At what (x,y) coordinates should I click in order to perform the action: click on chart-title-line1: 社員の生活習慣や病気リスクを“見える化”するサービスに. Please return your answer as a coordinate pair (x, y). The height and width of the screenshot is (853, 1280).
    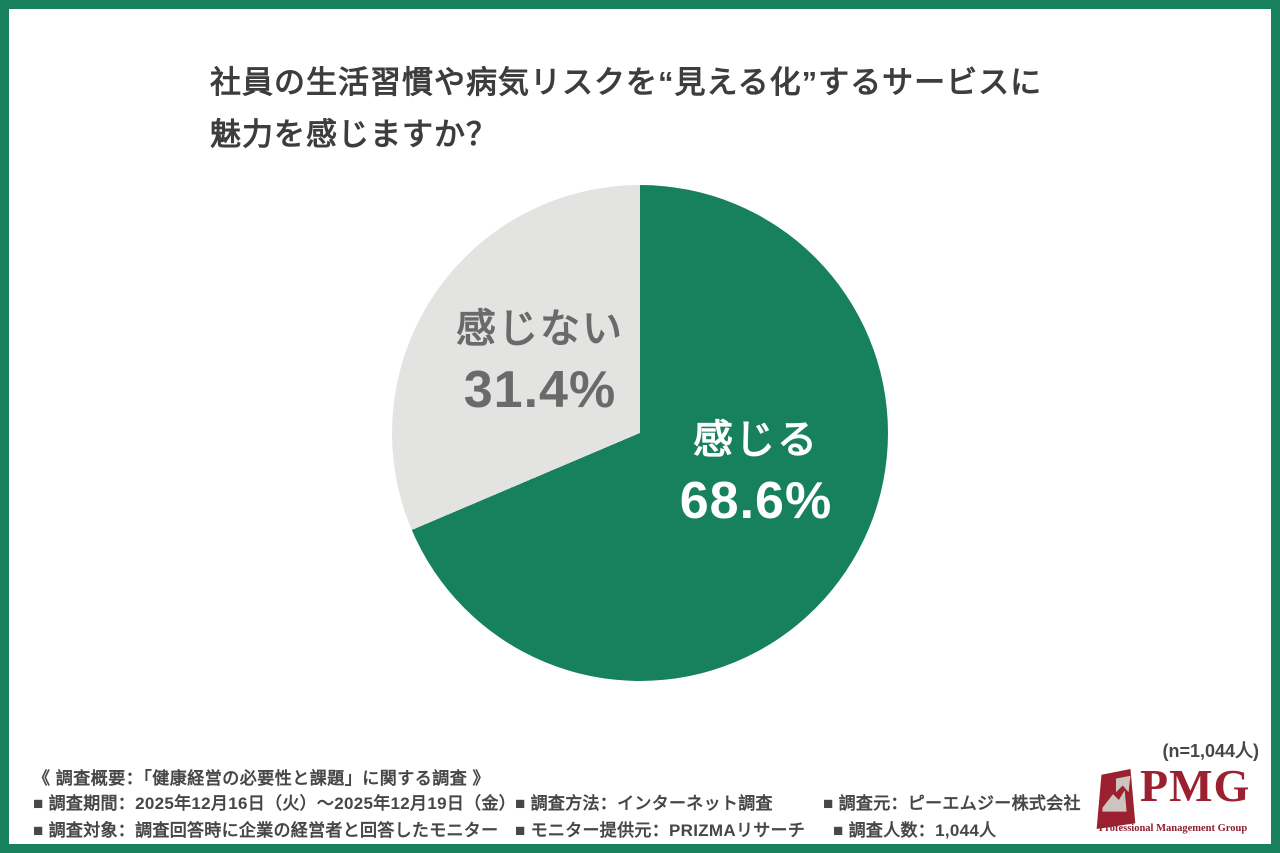
    Looking at the image, I should click on (626, 82).